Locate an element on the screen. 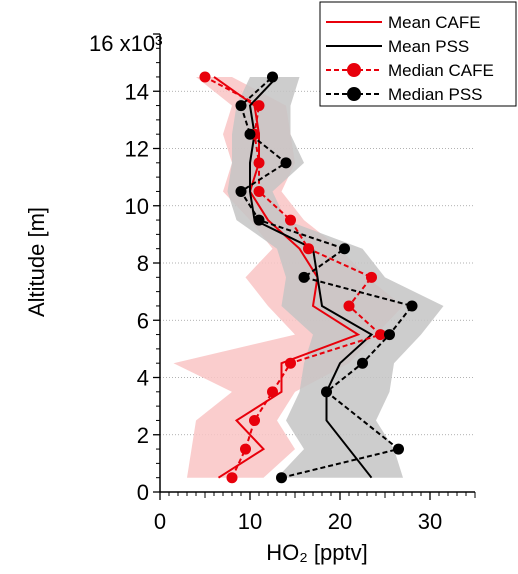 The height and width of the screenshot is (574, 518). x-tick-label-0: 0 is located at coordinates (160, 521).